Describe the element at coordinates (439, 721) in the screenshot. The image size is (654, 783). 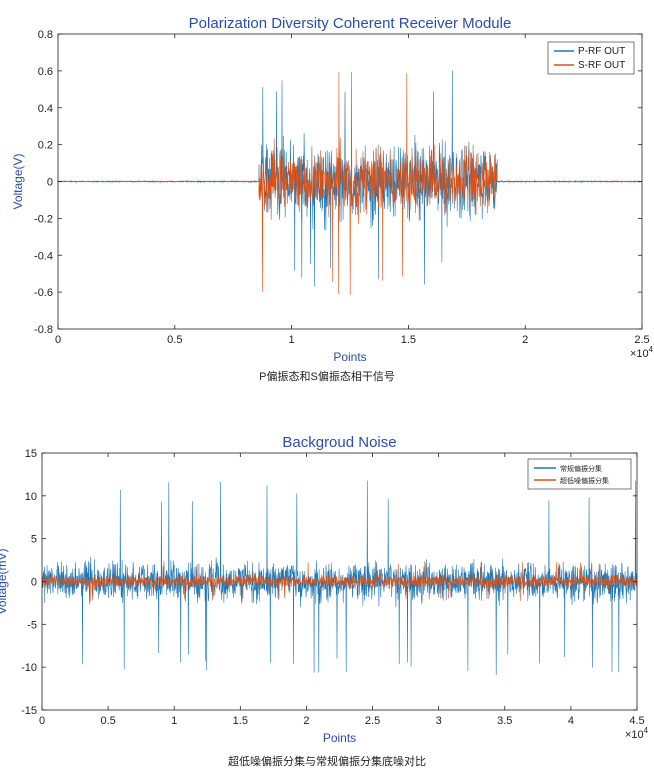
I see `x-tick-label: 3` at that location.